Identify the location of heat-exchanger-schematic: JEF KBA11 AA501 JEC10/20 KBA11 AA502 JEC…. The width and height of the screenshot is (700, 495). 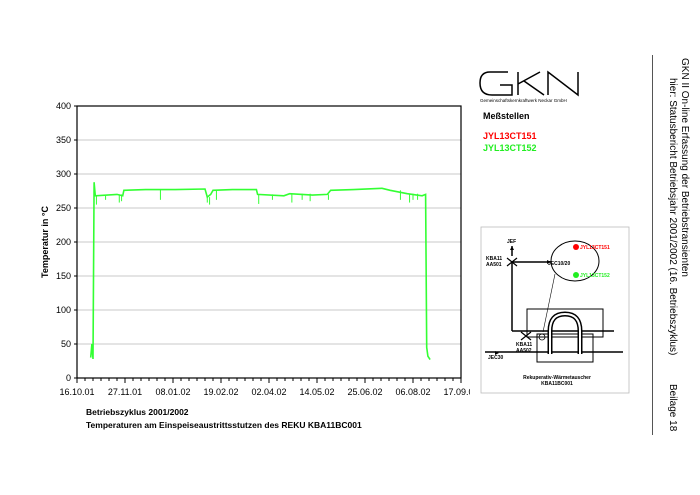
(555, 310).